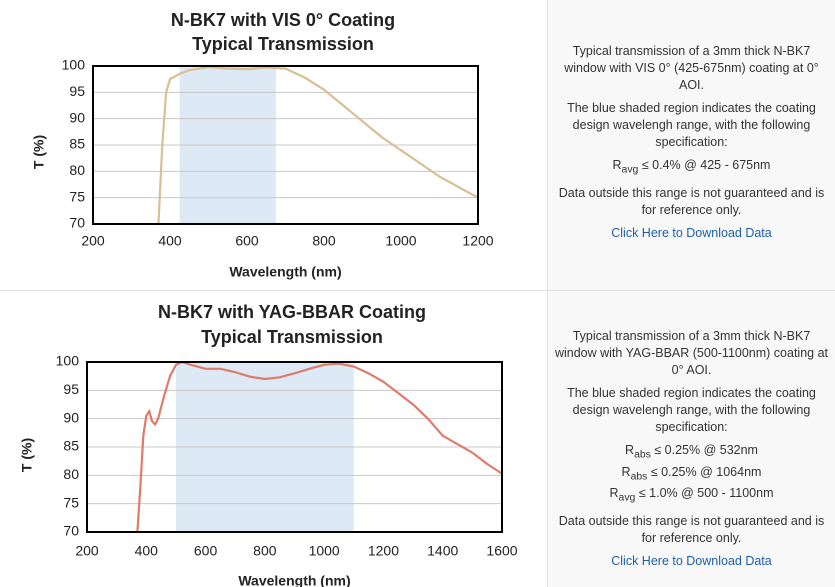 Image resolution: width=835 pixels, height=587 pixels. What do you see at coordinates (706, 450) in the screenshot?
I see `spec-text: ≤ 0.25% @ 532nm` at bounding box center [706, 450].